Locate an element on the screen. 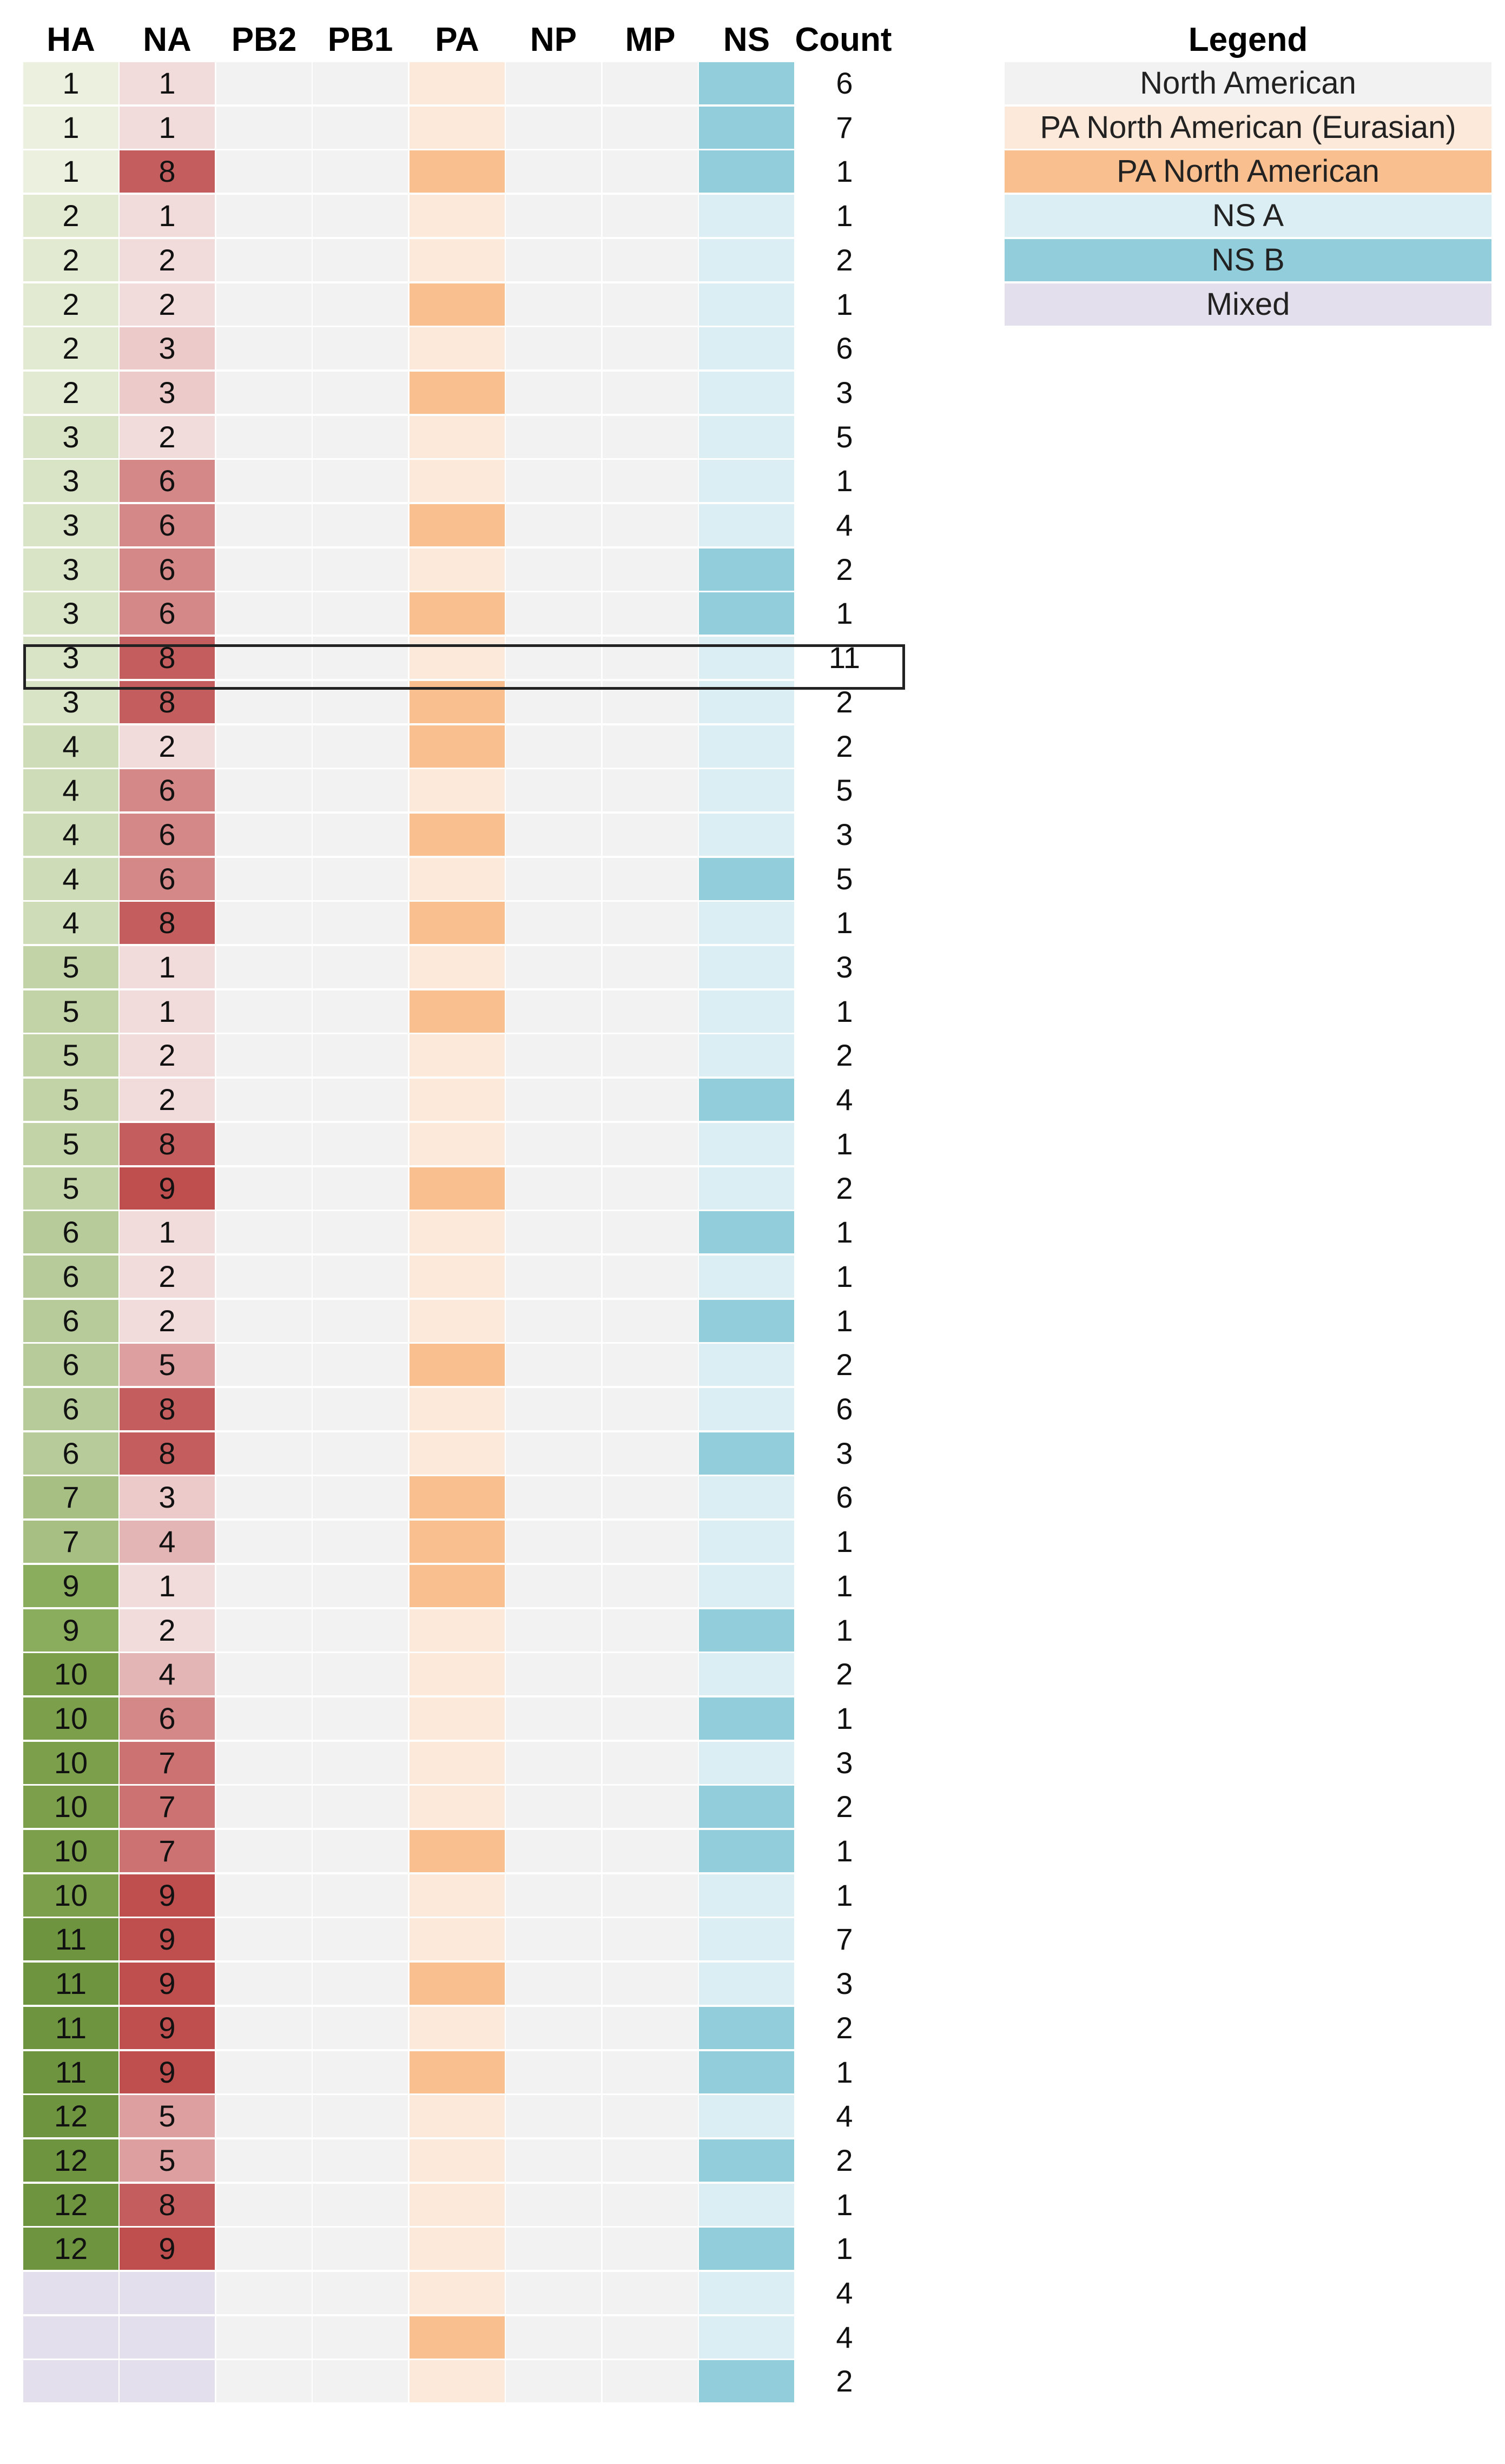 Image resolution: width=1505 pixels, height=2464 pixels. na-cell: 1 is located at coordinates (167, 128).